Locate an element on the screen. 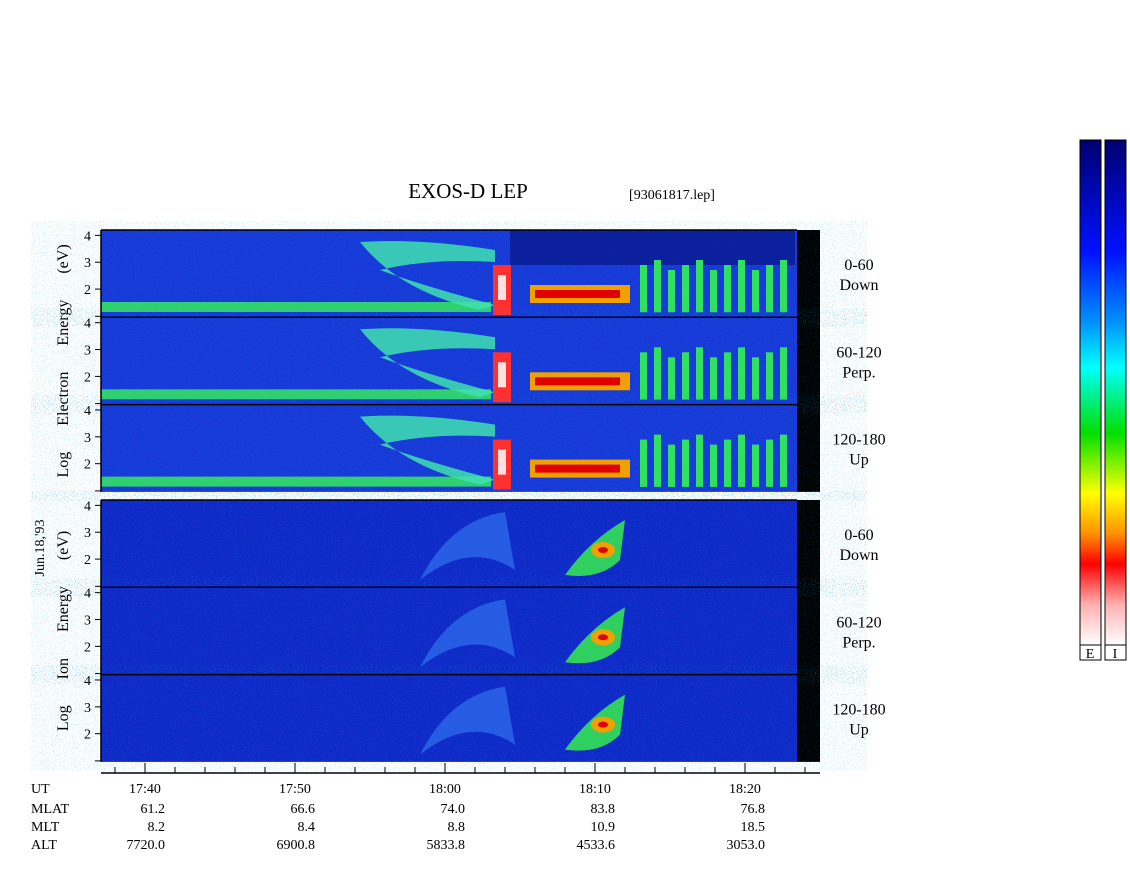 The width and height of the screenshot is (1130, 880). colorbar-i is located at coordinates (1115, 392).